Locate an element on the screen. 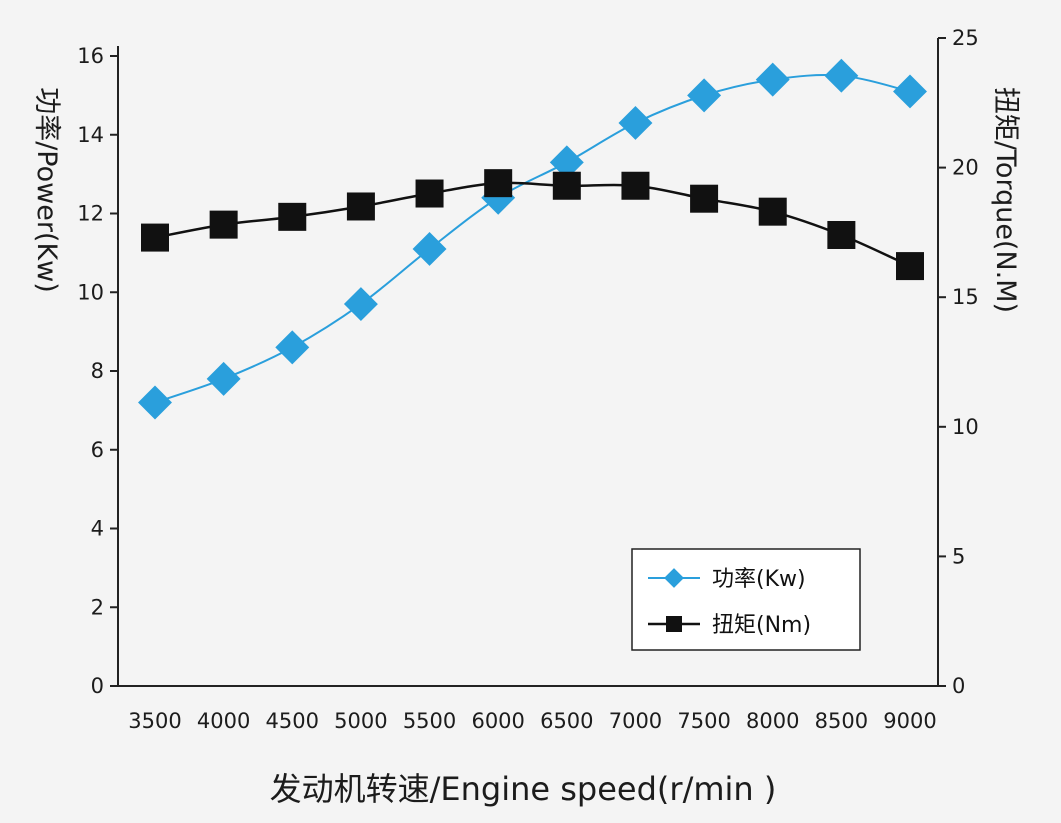 The image size is (1061, 823). left-y-axis-title: 功率/Power(Kw) is located at coordinates (46, 190).